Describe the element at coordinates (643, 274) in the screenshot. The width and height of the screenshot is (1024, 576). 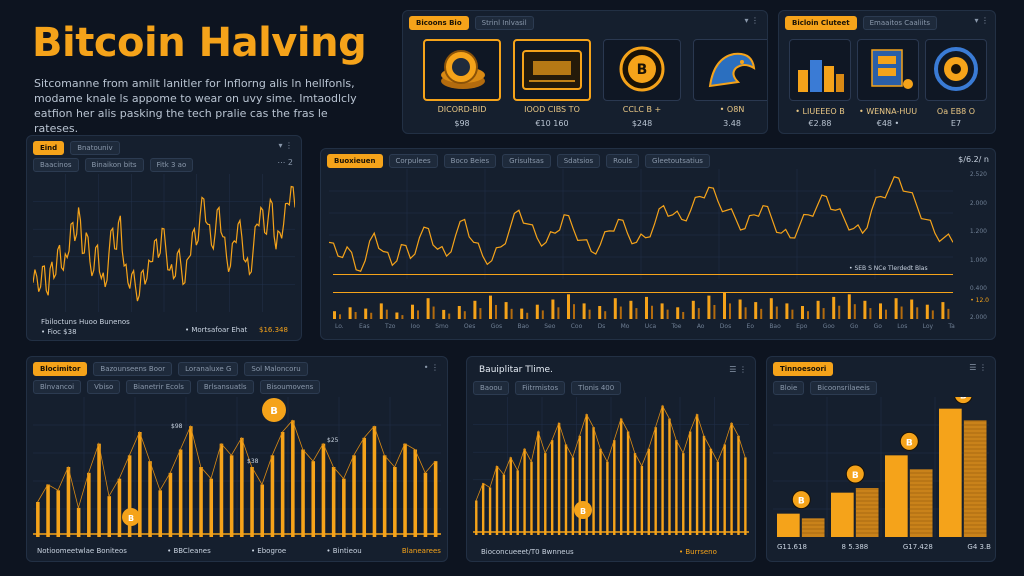
I see `baseline` at that location.